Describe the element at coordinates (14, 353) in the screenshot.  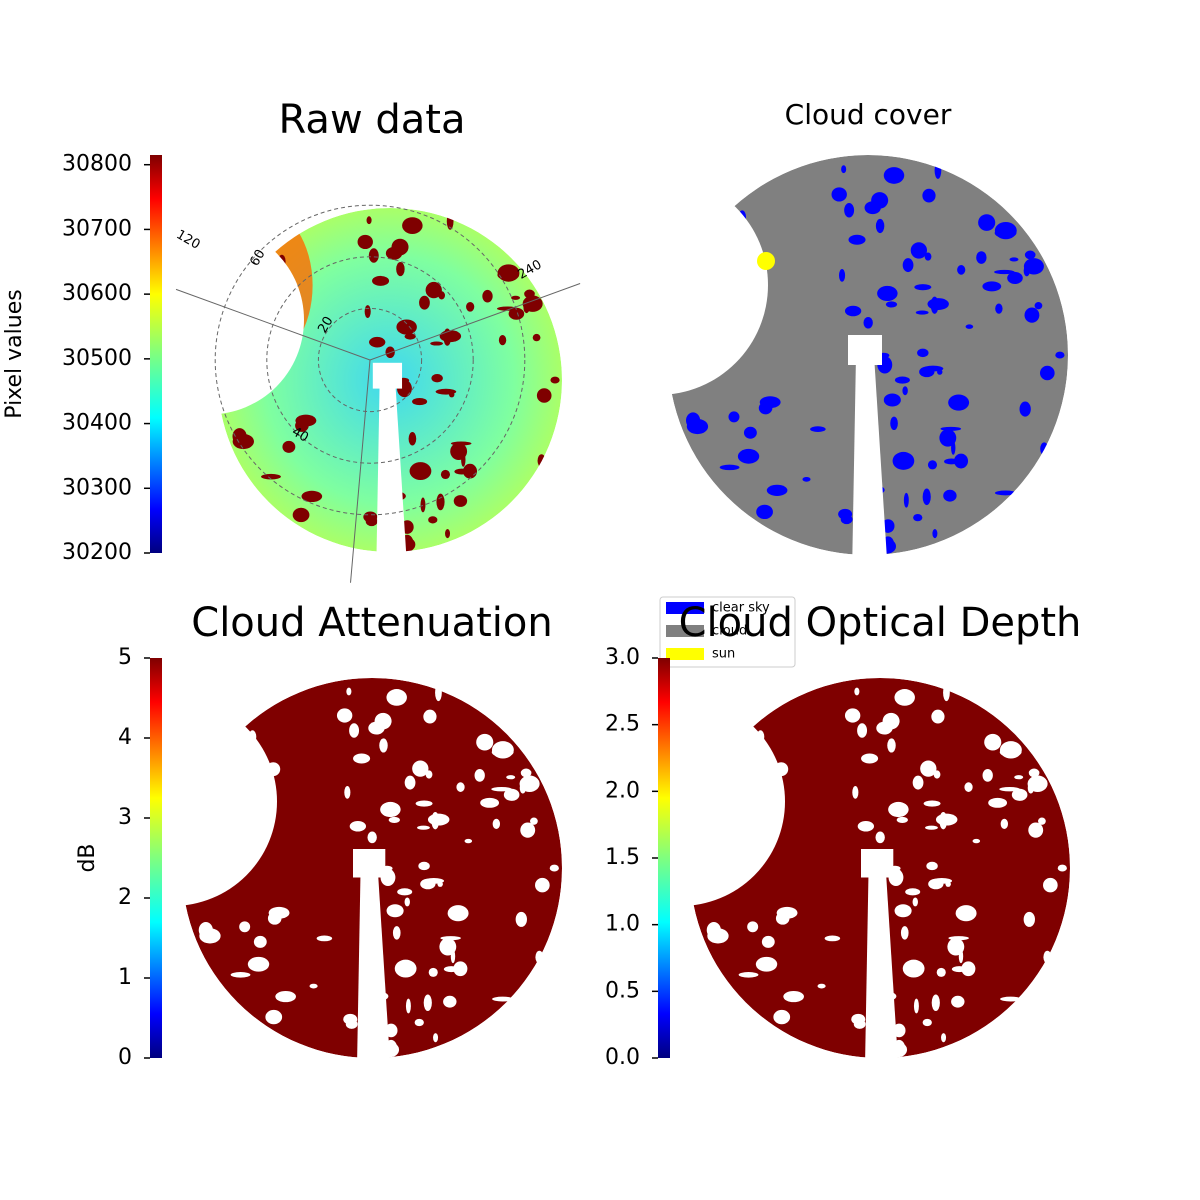
I see `y-axis-label: Pixel values` at that location.